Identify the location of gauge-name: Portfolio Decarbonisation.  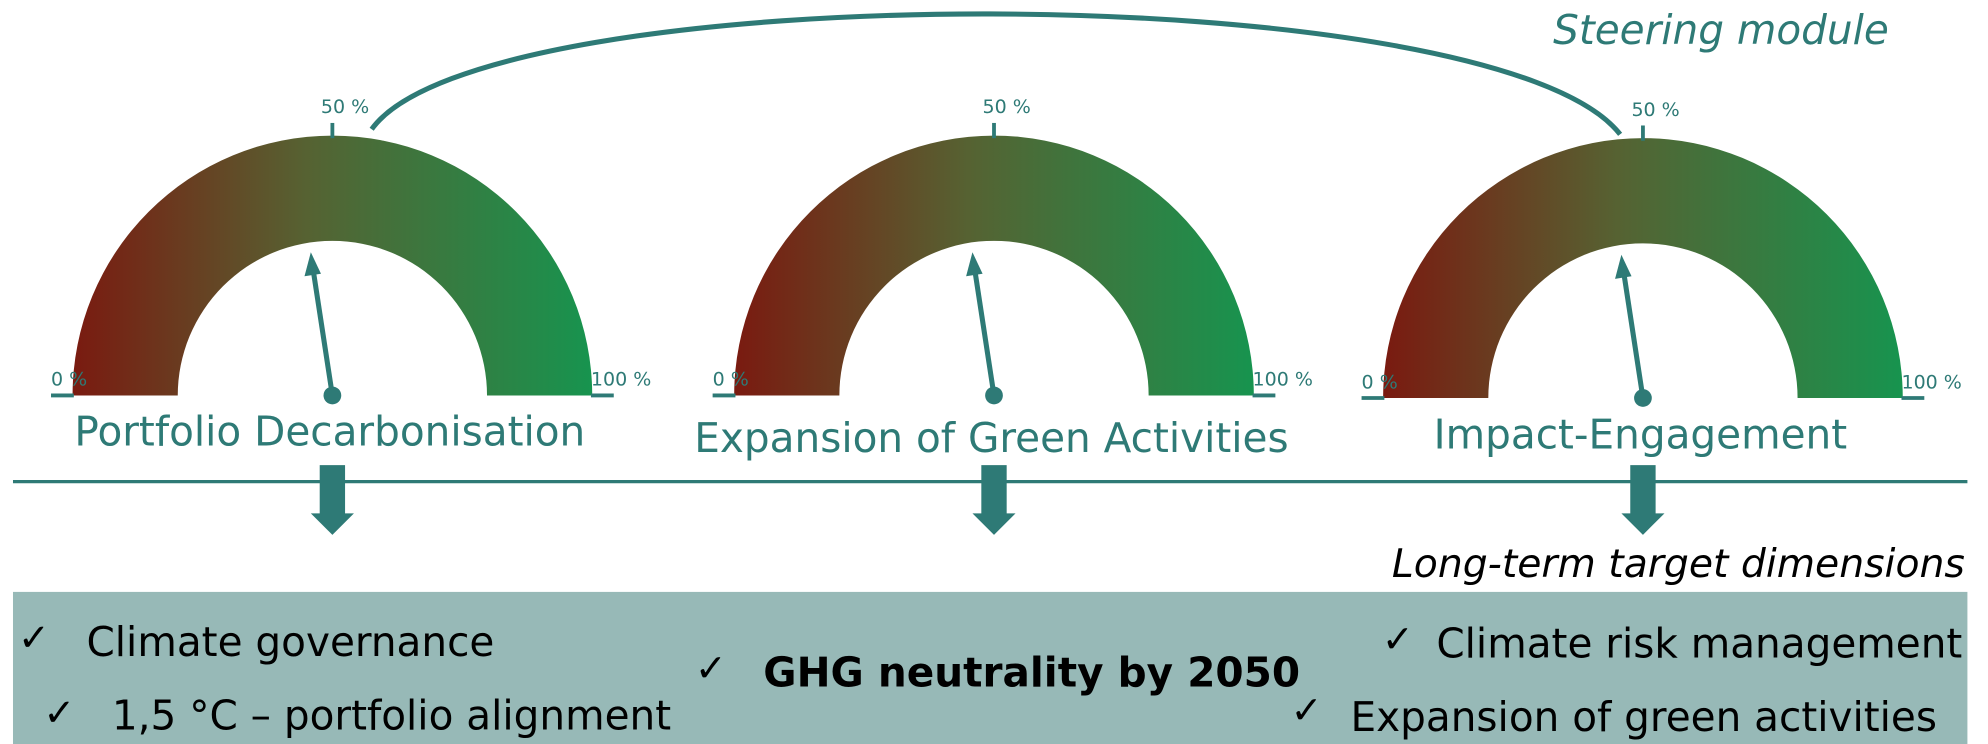
(329, 432).